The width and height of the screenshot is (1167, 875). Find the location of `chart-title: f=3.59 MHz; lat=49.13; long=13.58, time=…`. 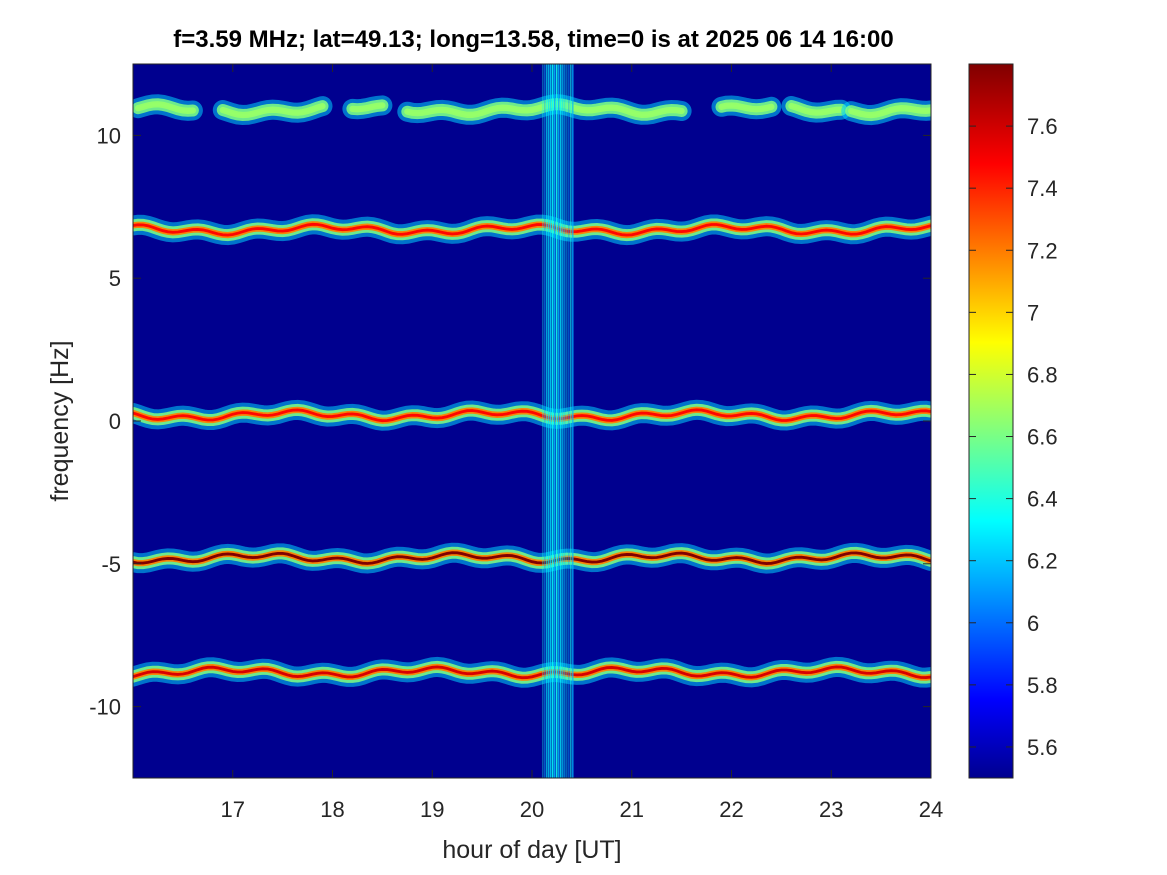

chart-title: f=3.59 MHz; lat=49.13; long=13.58, time=… is located at coordinates (533, 39).